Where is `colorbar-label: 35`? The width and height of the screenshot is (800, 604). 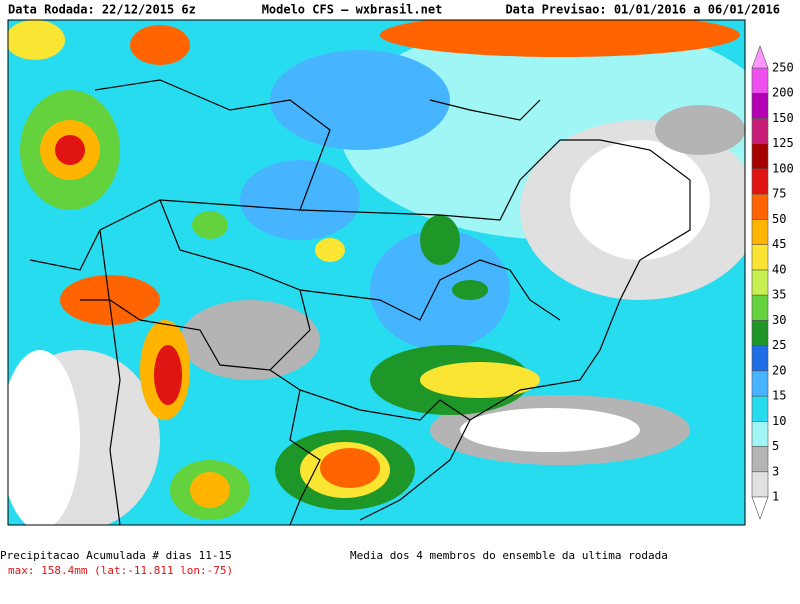 colorbar-label: 35 is located at coordinates (779, 295).